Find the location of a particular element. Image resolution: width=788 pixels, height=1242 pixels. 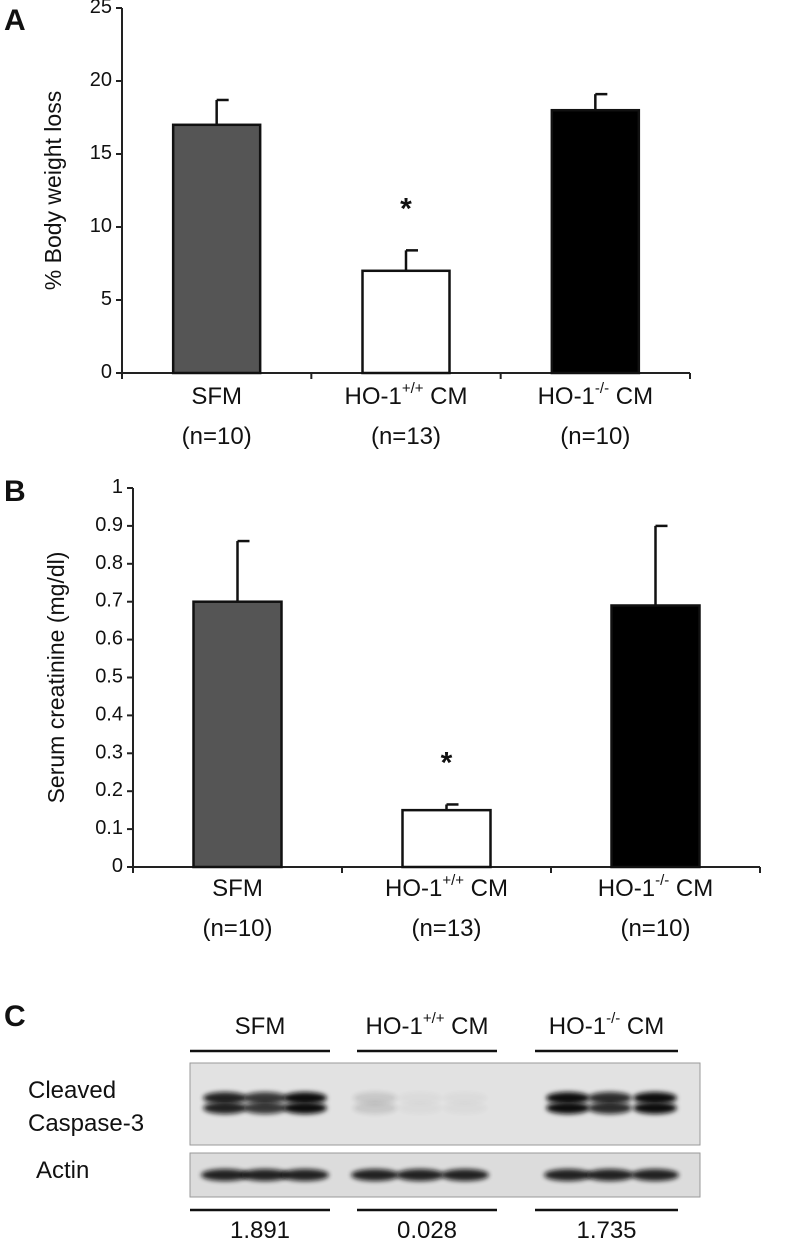

row-label: Cleaved is located at coordinates (72, 1090).